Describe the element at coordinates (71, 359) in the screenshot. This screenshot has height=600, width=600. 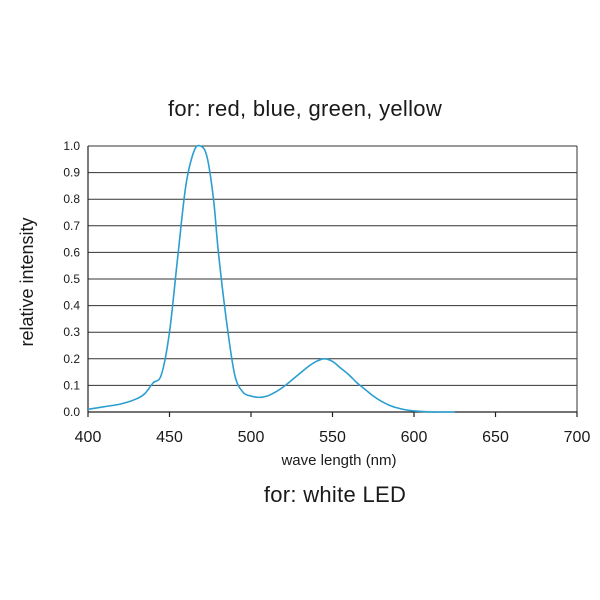
I see `y-tick-label: 0.2` at that location.